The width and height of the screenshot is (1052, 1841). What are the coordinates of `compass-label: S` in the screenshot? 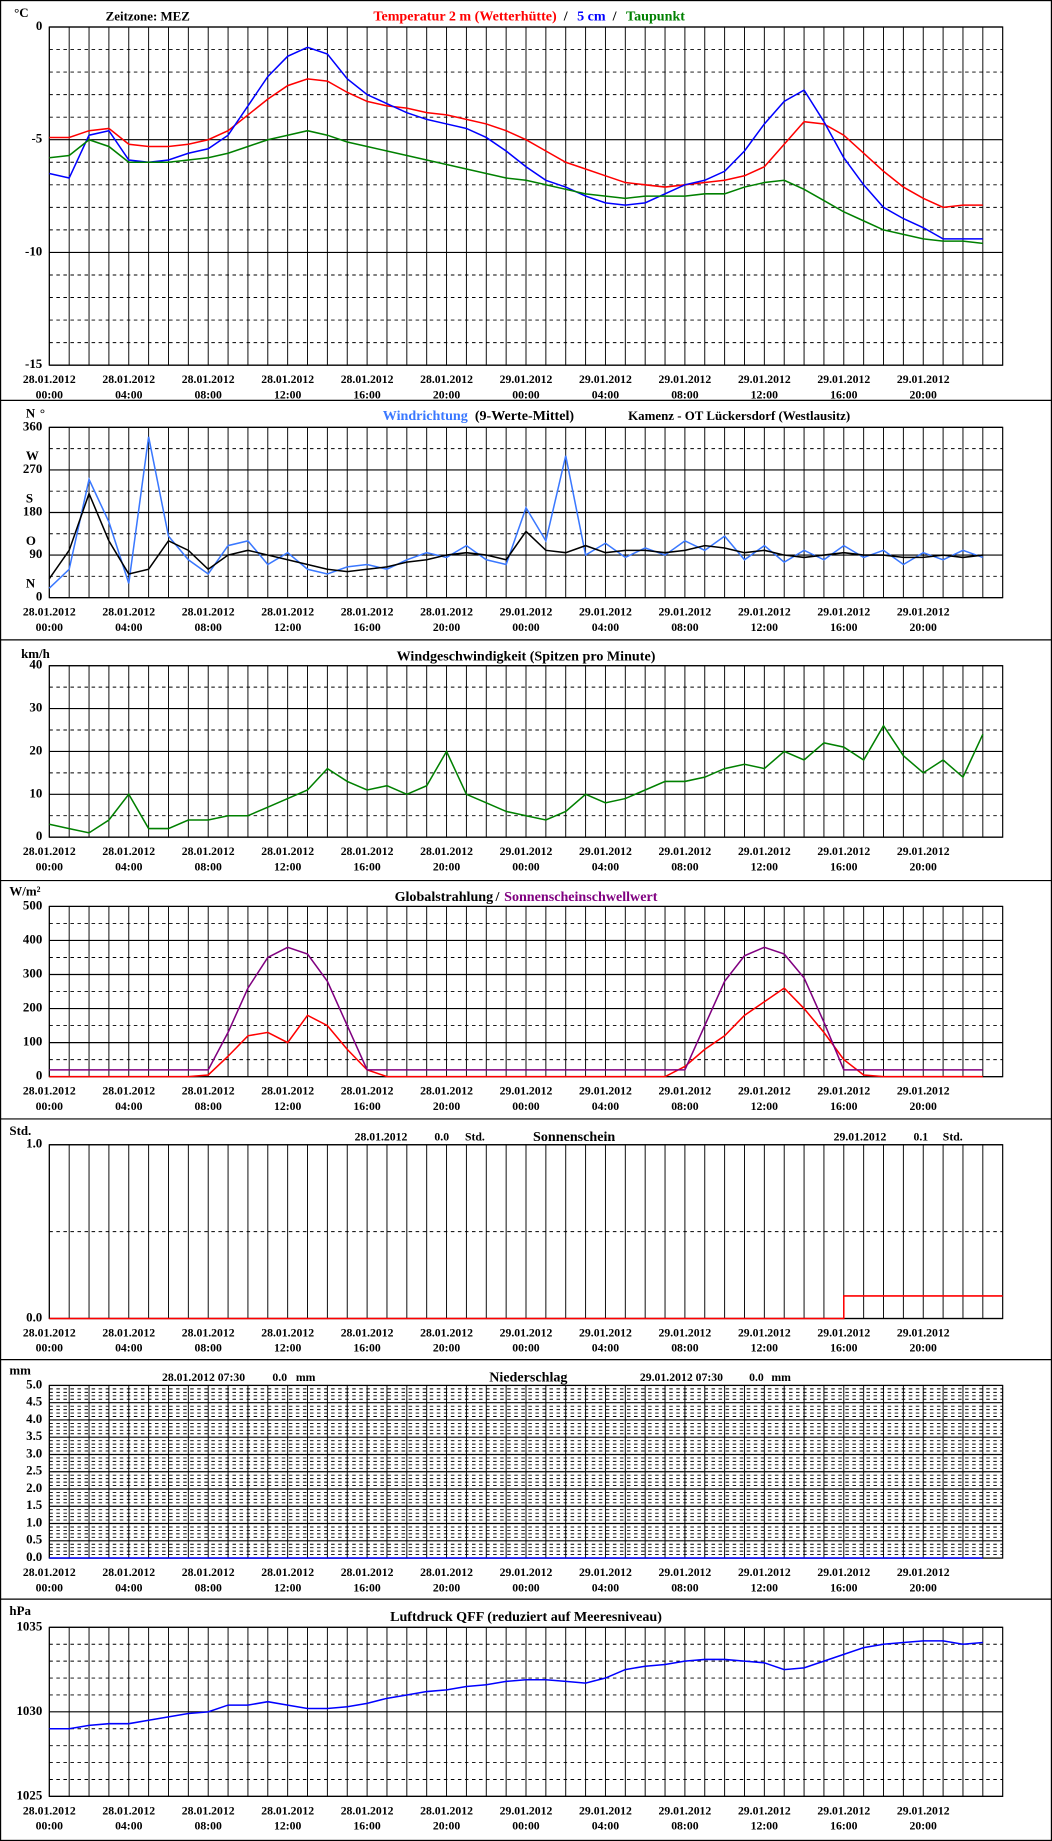 It's located at (29, 498).